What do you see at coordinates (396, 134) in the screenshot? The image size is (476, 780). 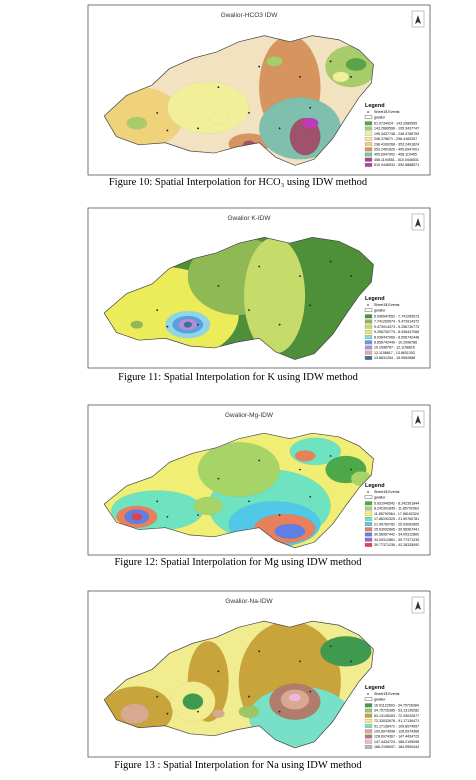 I see `legend-label: 195.3437748 - 246.3786709` at bounding box center [396, 134].